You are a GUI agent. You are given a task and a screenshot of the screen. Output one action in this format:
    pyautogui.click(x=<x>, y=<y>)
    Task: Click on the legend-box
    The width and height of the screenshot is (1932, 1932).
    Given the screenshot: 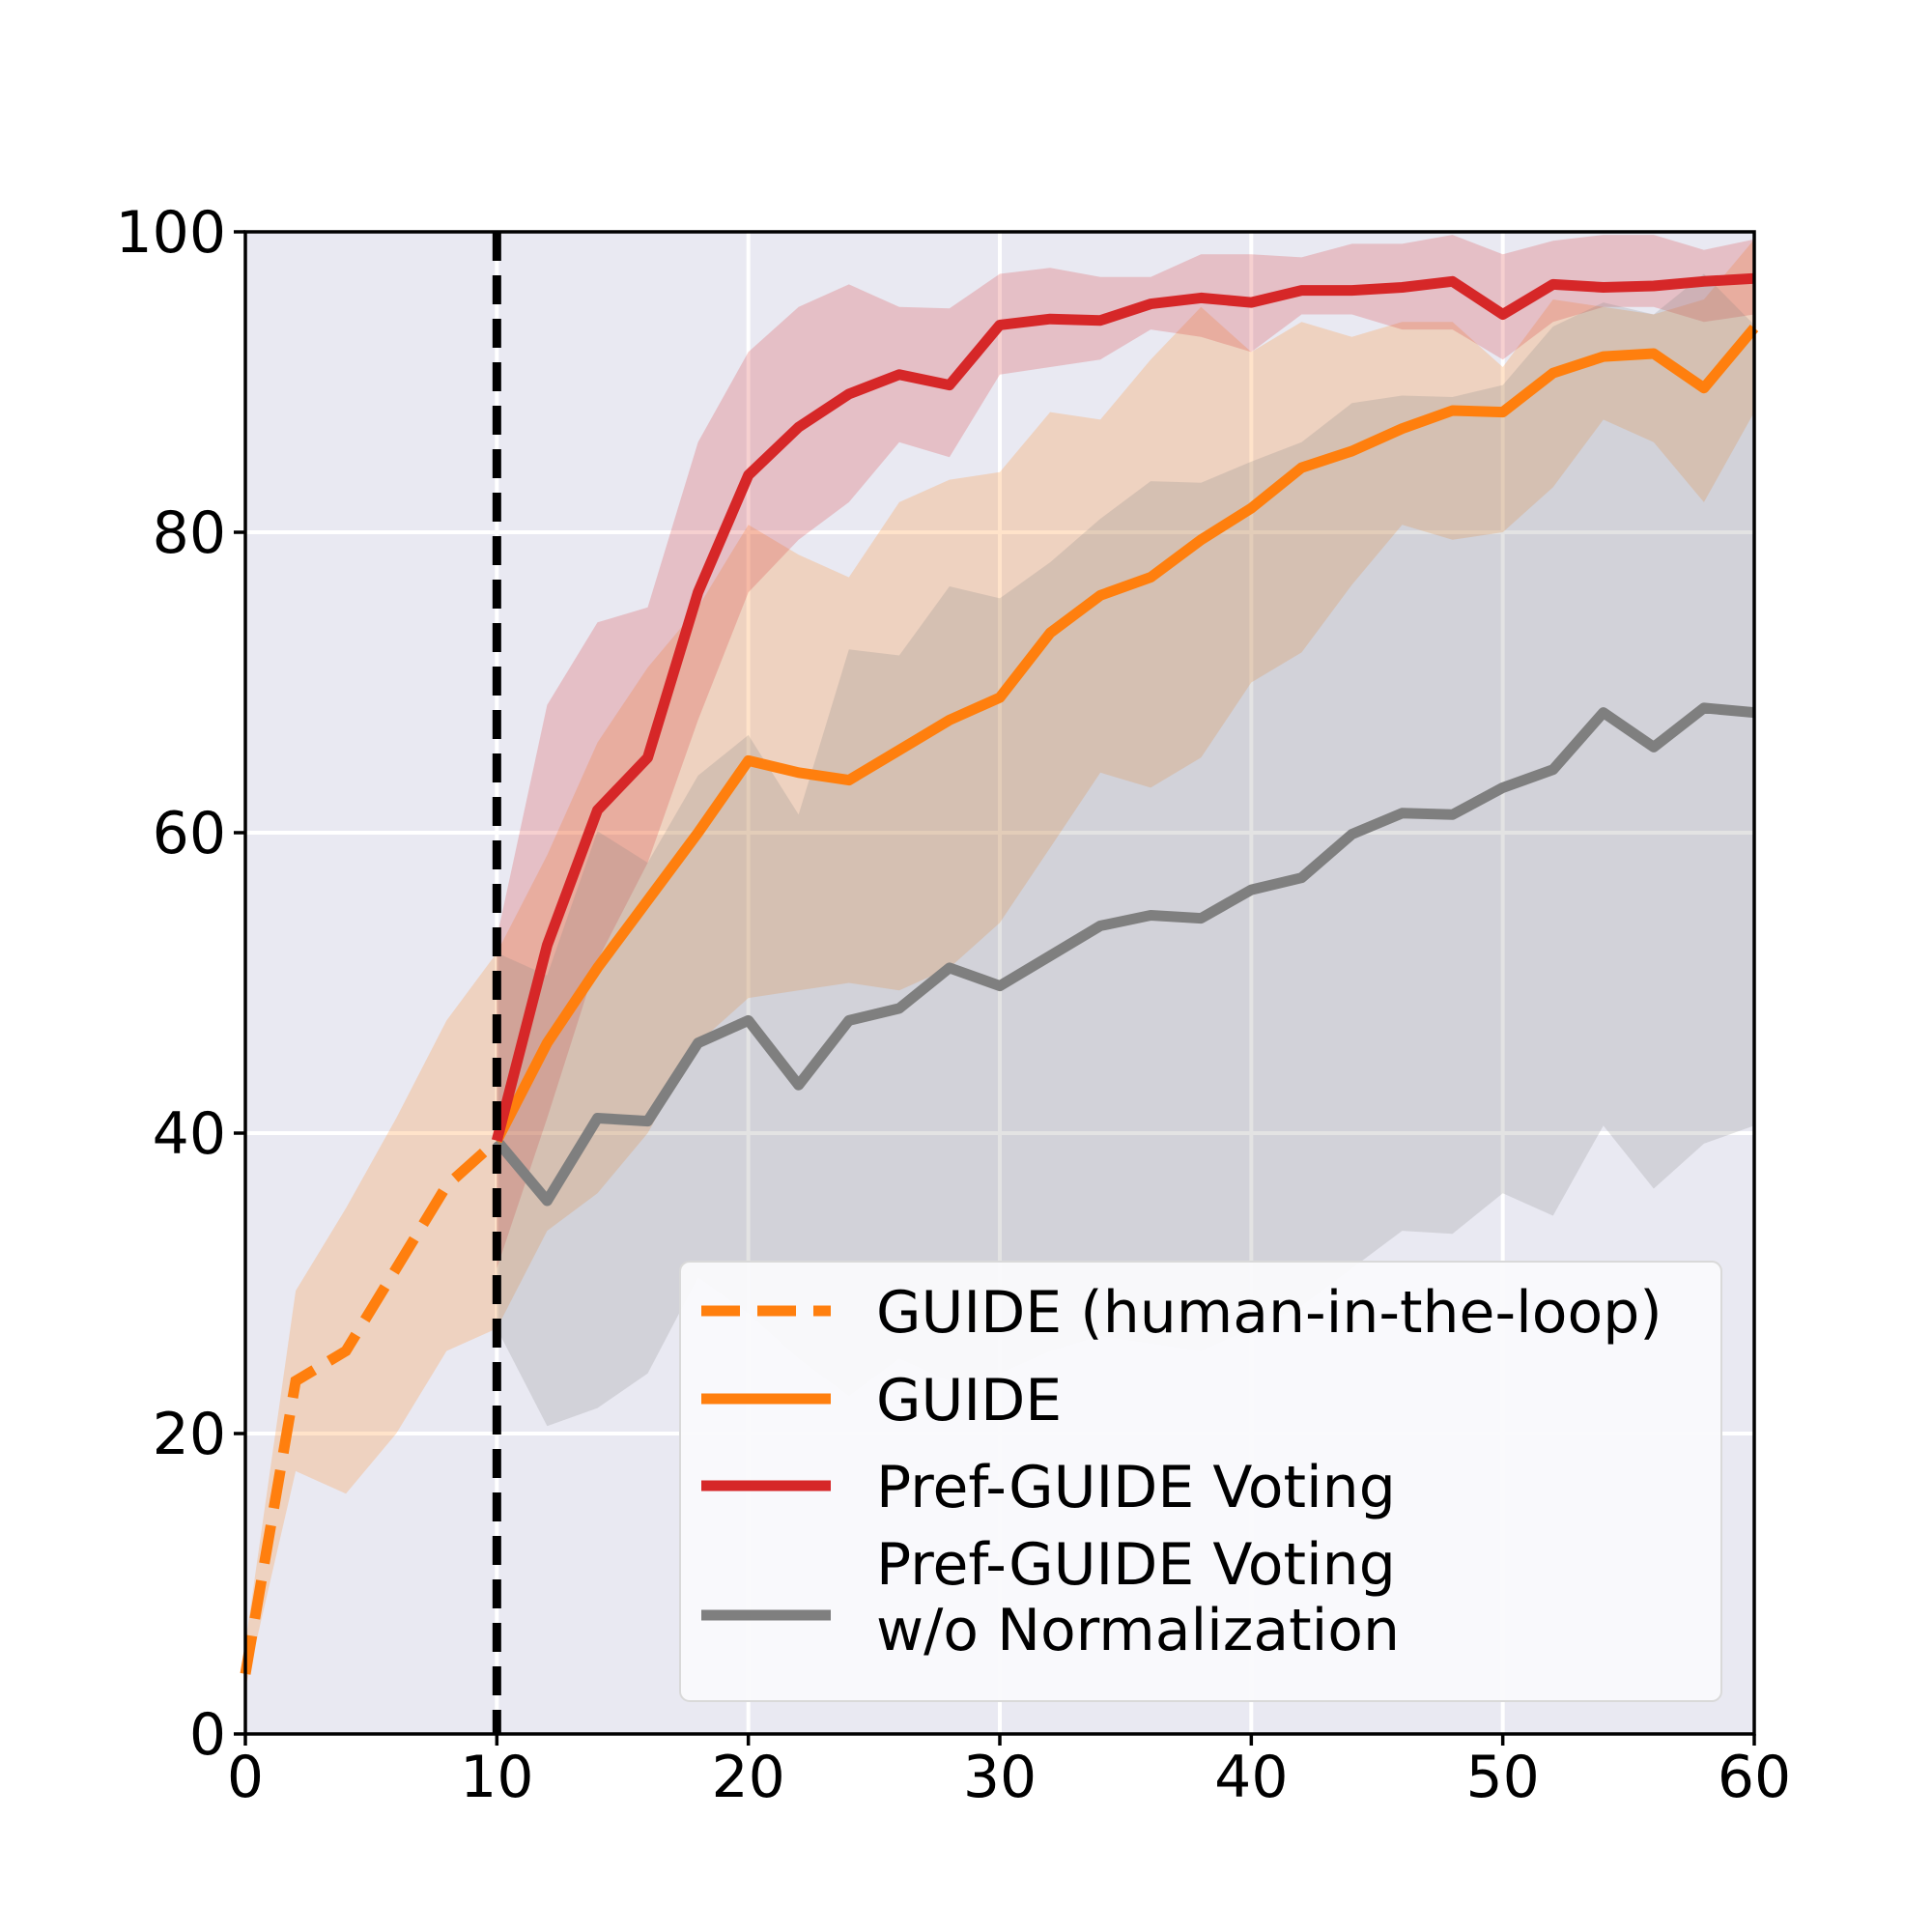 What is the action you would take?
    pyautogui.click(x=1200, y=1481)
    